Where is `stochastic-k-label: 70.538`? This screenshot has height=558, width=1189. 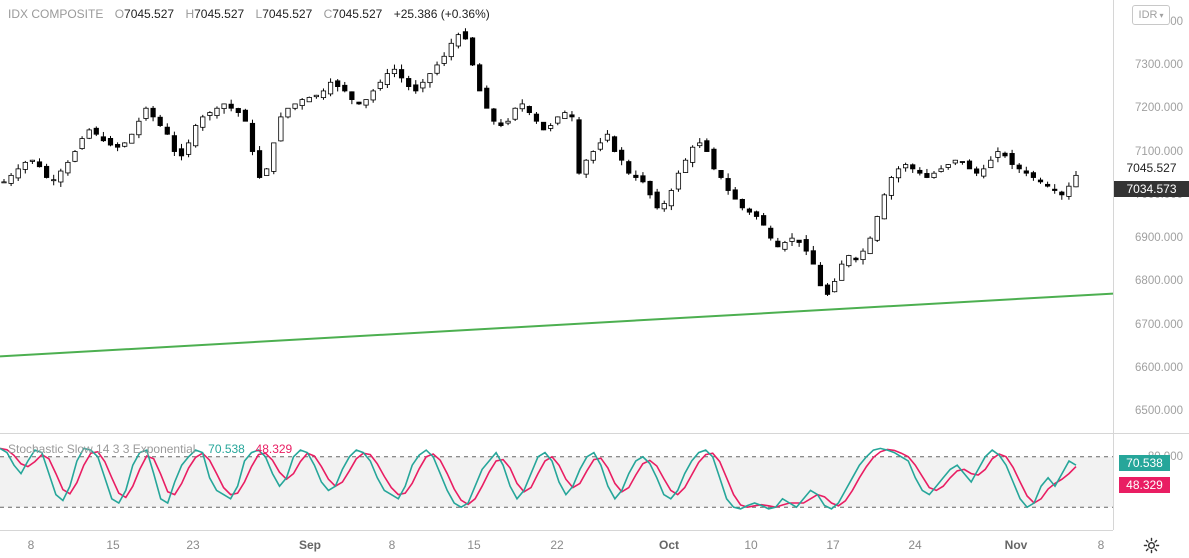 stochastic-k-label: 70.538 is located at coordinates (1144, 462).